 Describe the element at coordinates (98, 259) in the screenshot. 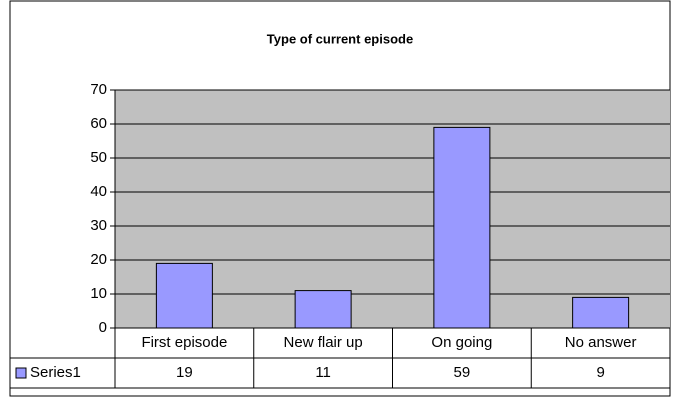

I see `y-tick-label: 20` at that location.